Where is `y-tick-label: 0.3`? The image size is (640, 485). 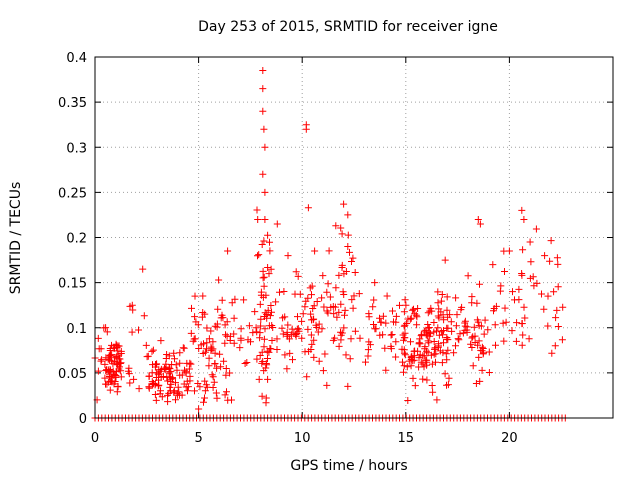
y-tick-label: 0.3 is located at coordinates (76, 148).